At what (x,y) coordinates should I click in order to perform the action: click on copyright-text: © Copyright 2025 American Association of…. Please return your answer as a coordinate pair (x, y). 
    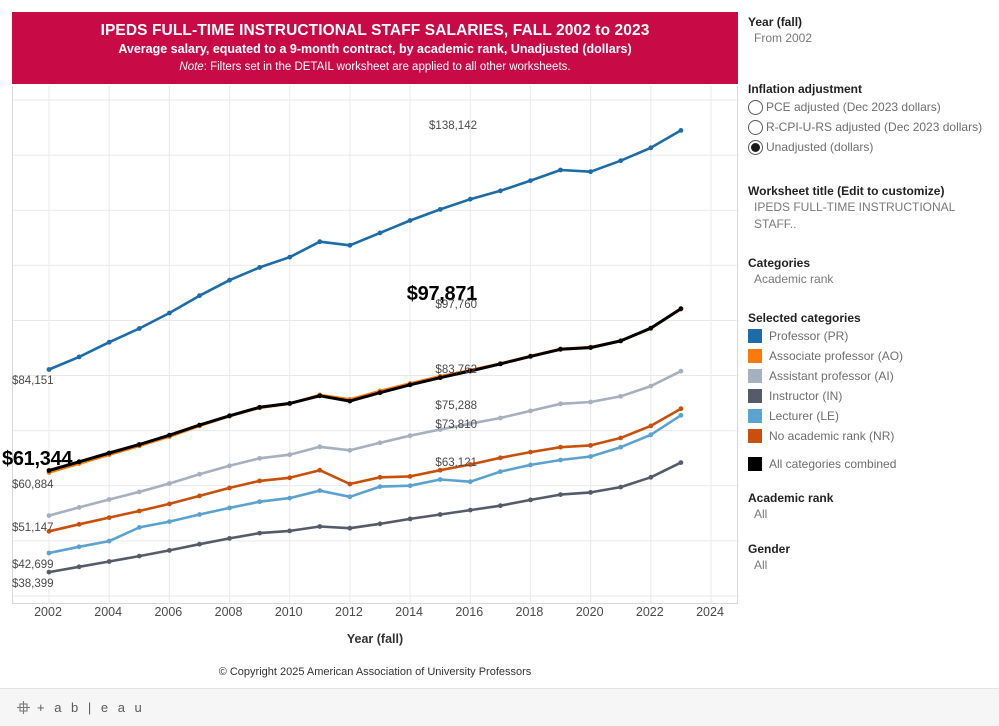
    Looking at the image, I should click on (375, 672).